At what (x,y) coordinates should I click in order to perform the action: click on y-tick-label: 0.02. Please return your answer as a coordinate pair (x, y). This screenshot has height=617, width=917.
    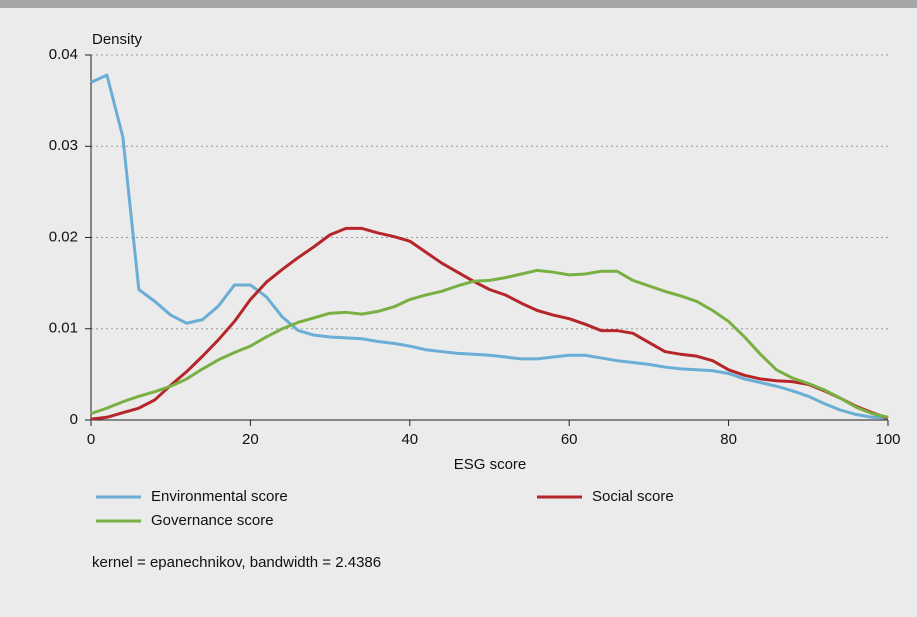
    Looking at the image, I should click on (63, 236).